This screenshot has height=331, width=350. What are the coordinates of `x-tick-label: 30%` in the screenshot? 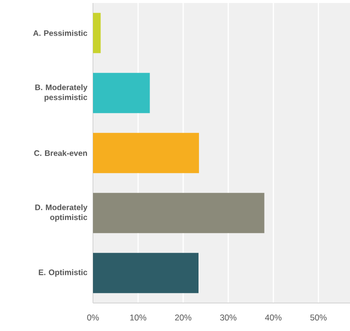 It's located at (228, 317).